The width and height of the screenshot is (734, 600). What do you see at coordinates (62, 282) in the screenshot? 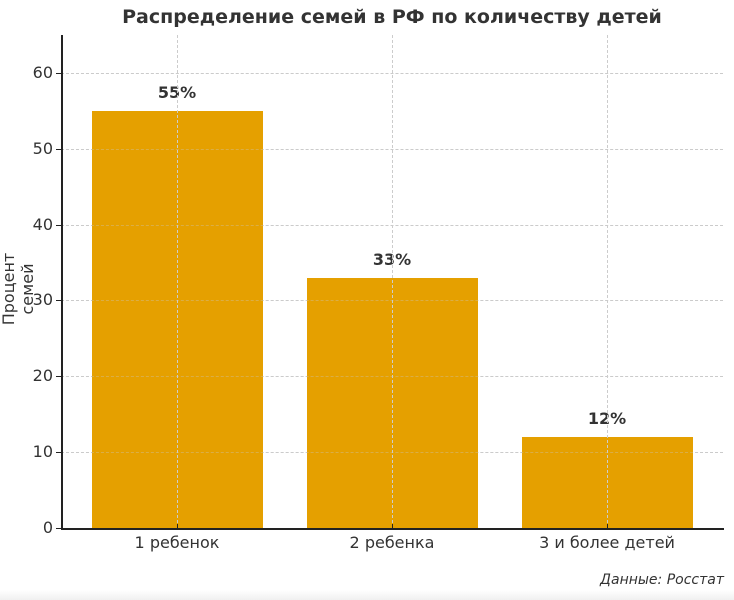
I see `y-axis-line` at bounding box center [62, 282].